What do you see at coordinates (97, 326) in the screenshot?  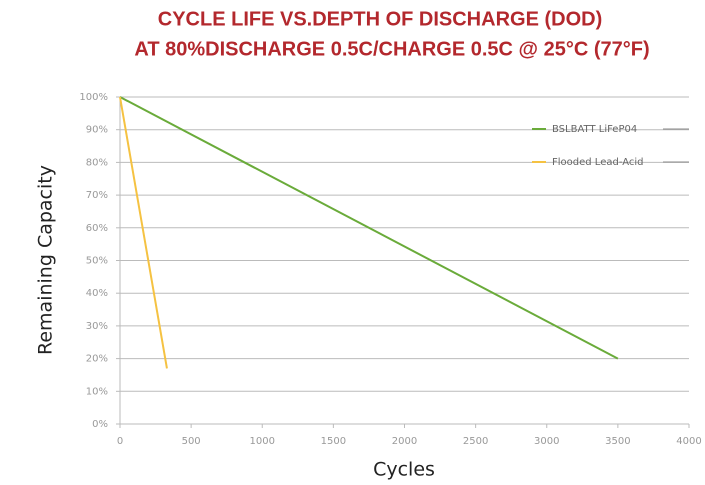 I see `y-tick-label: 30%` at bounding box center [97, 326].